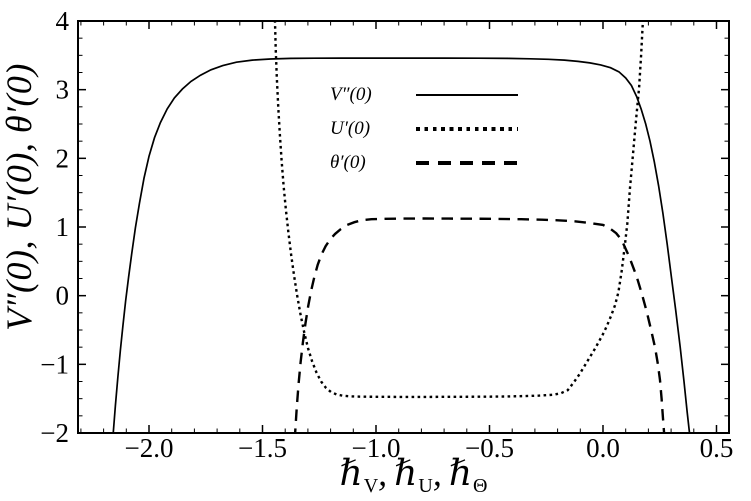  I want to click on x-axis-label: ℏV, ℏU, ℏΘ, so click(413, 475).